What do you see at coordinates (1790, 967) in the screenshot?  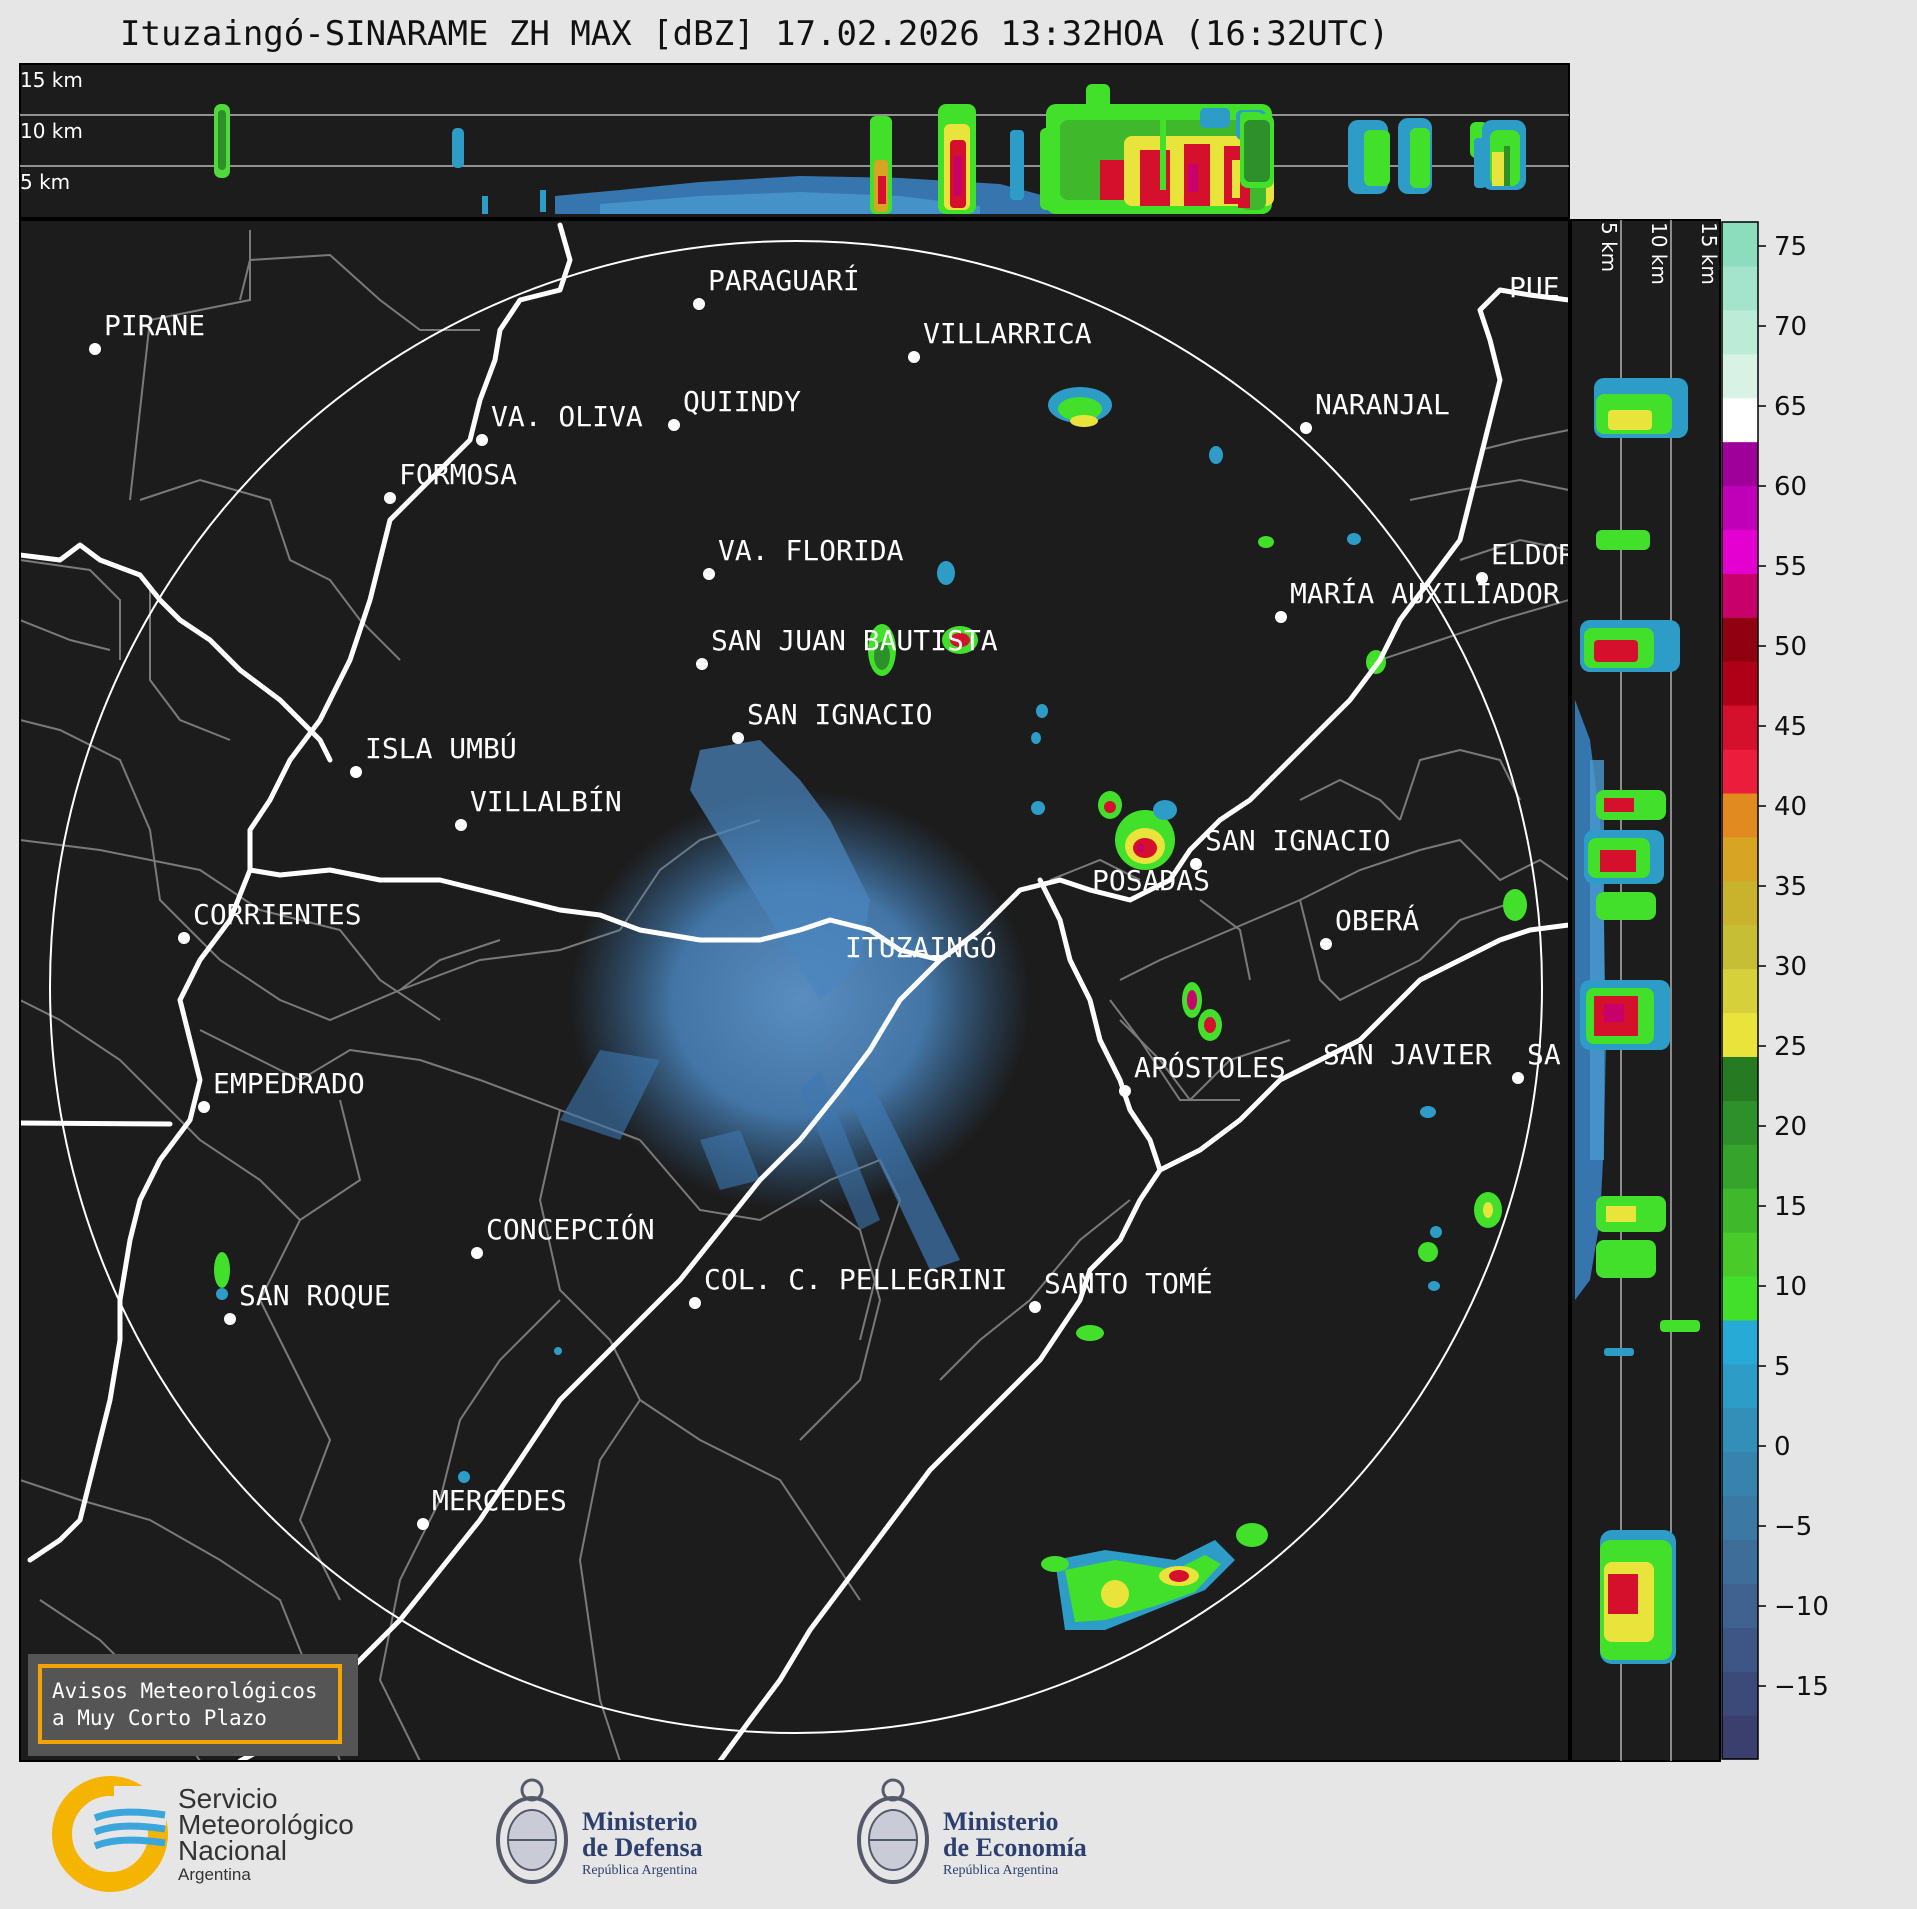 I see `colorbar-tick-label: 30` at bounding box center [1790, 967].